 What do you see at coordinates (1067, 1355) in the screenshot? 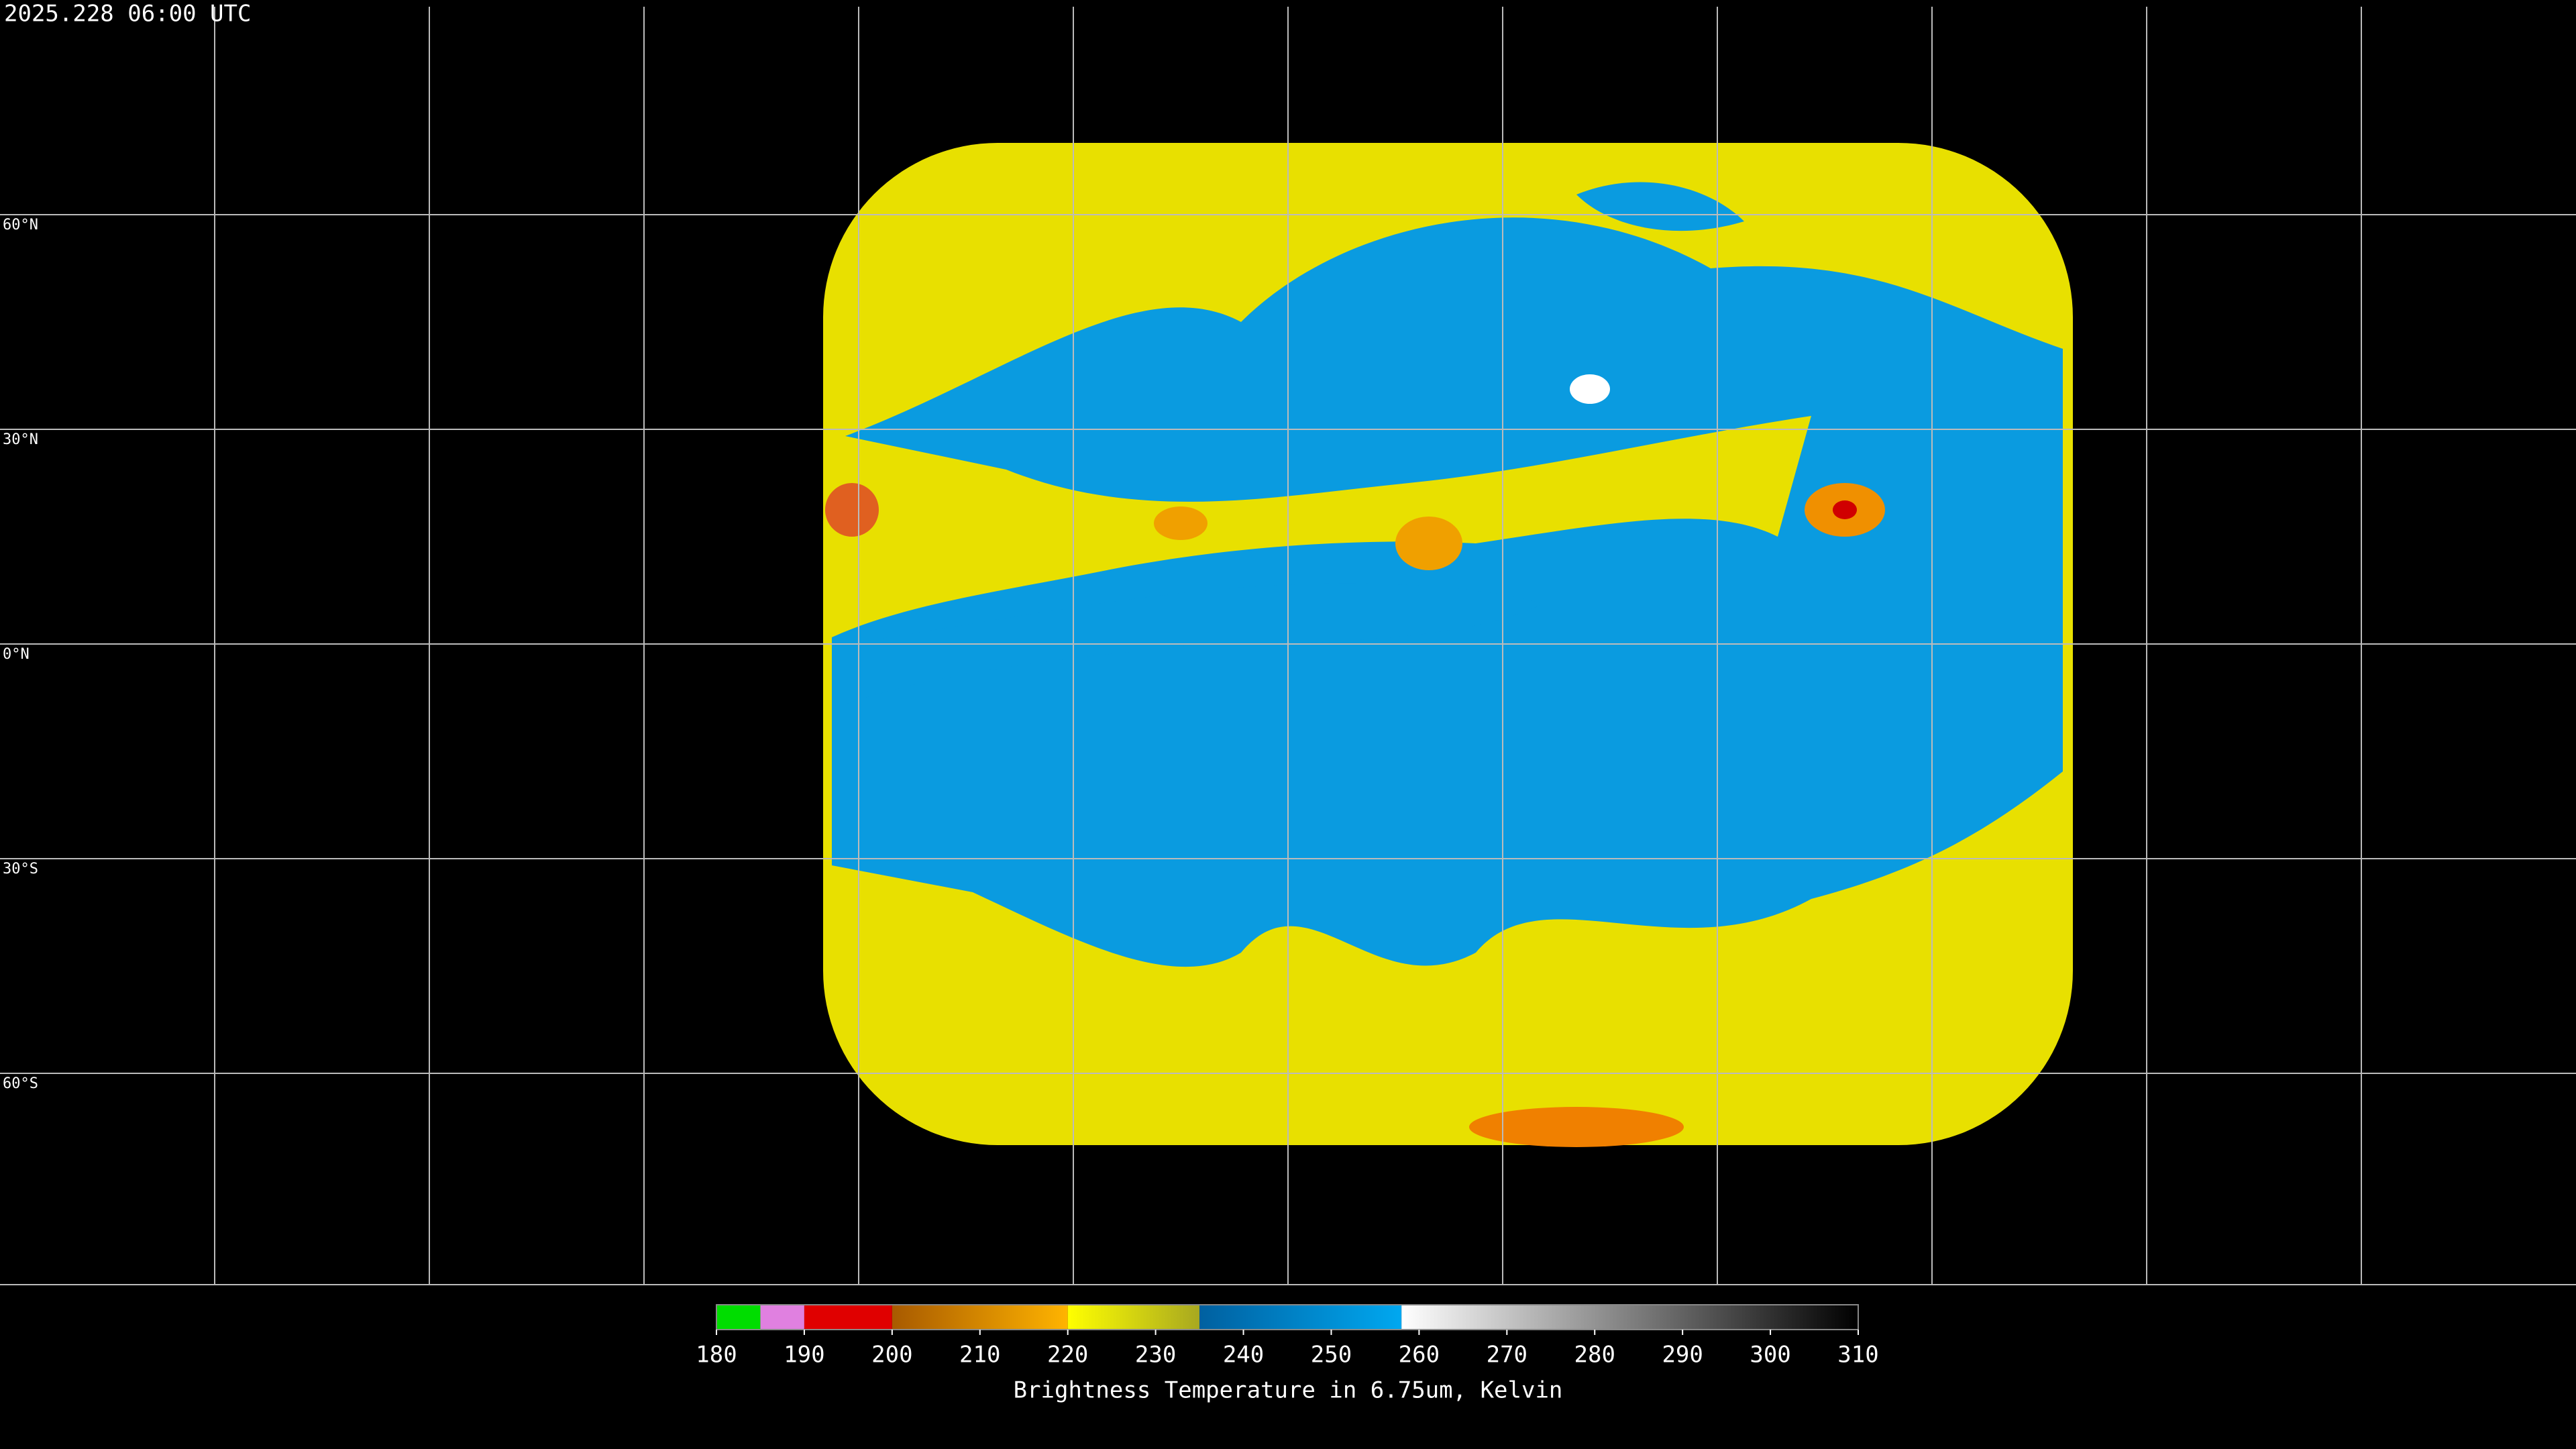
I see `colorbar-tick-label: 220` at bounding box center [1067, 1355].